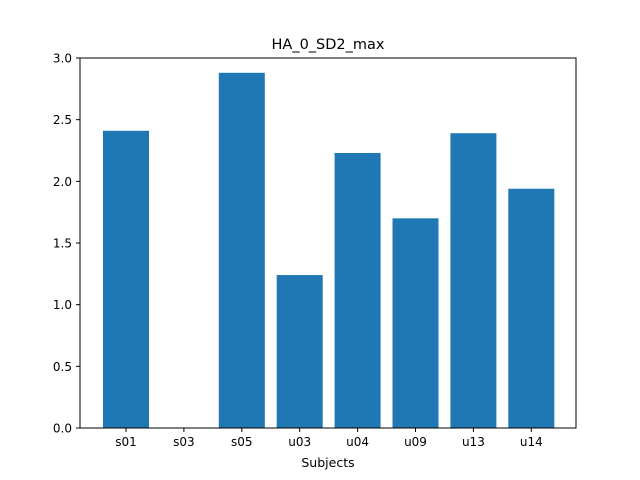 The height and width of the screenshot is (480, 640). Describe the element at coordinates (357, 442) in the screenshot. I see `x-tick-label: u04` at that location.